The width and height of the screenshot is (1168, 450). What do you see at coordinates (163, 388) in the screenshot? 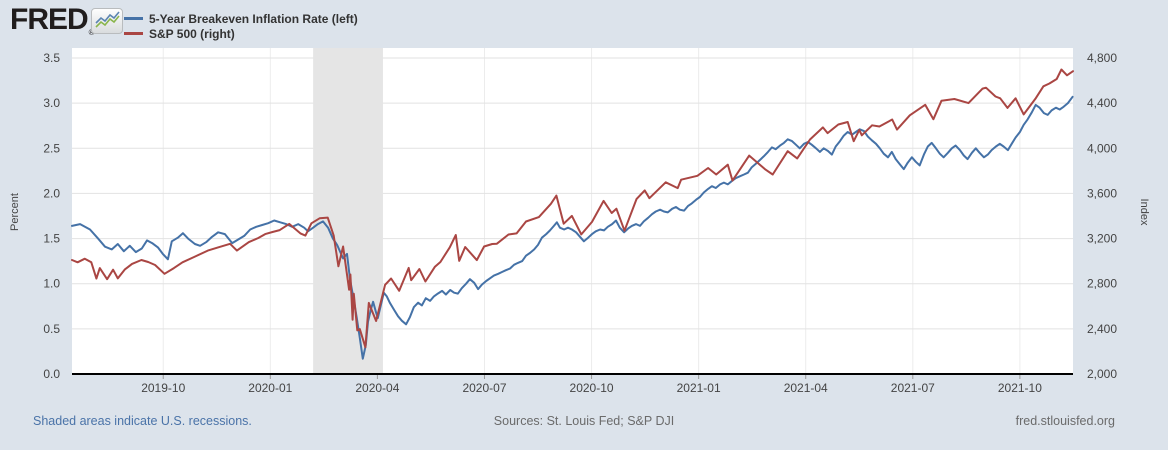
I see `x-tick-label: 2019-10` at bounding box center [163, 388].